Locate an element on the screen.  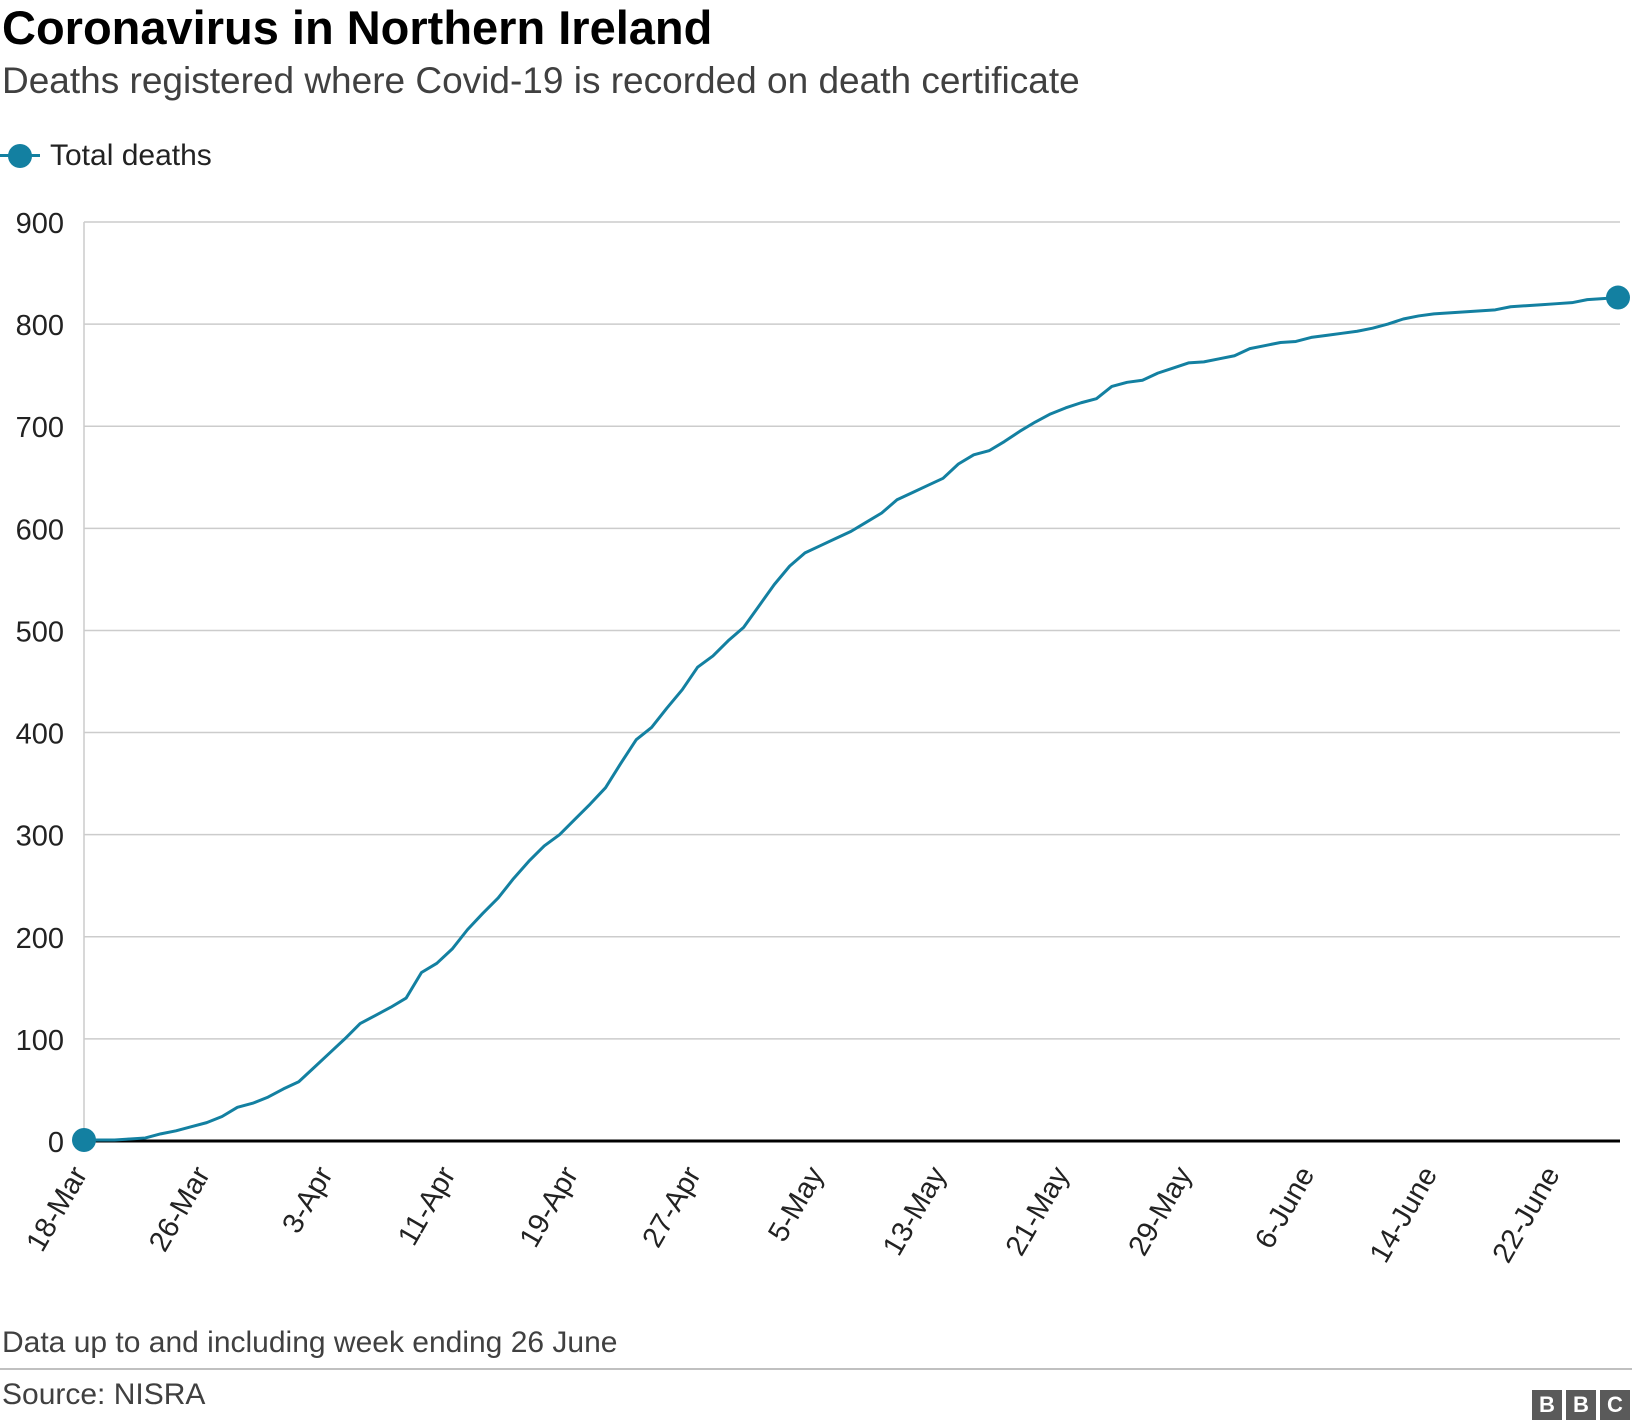
y-tick-label: 800 is located at coordinates (40, 326).